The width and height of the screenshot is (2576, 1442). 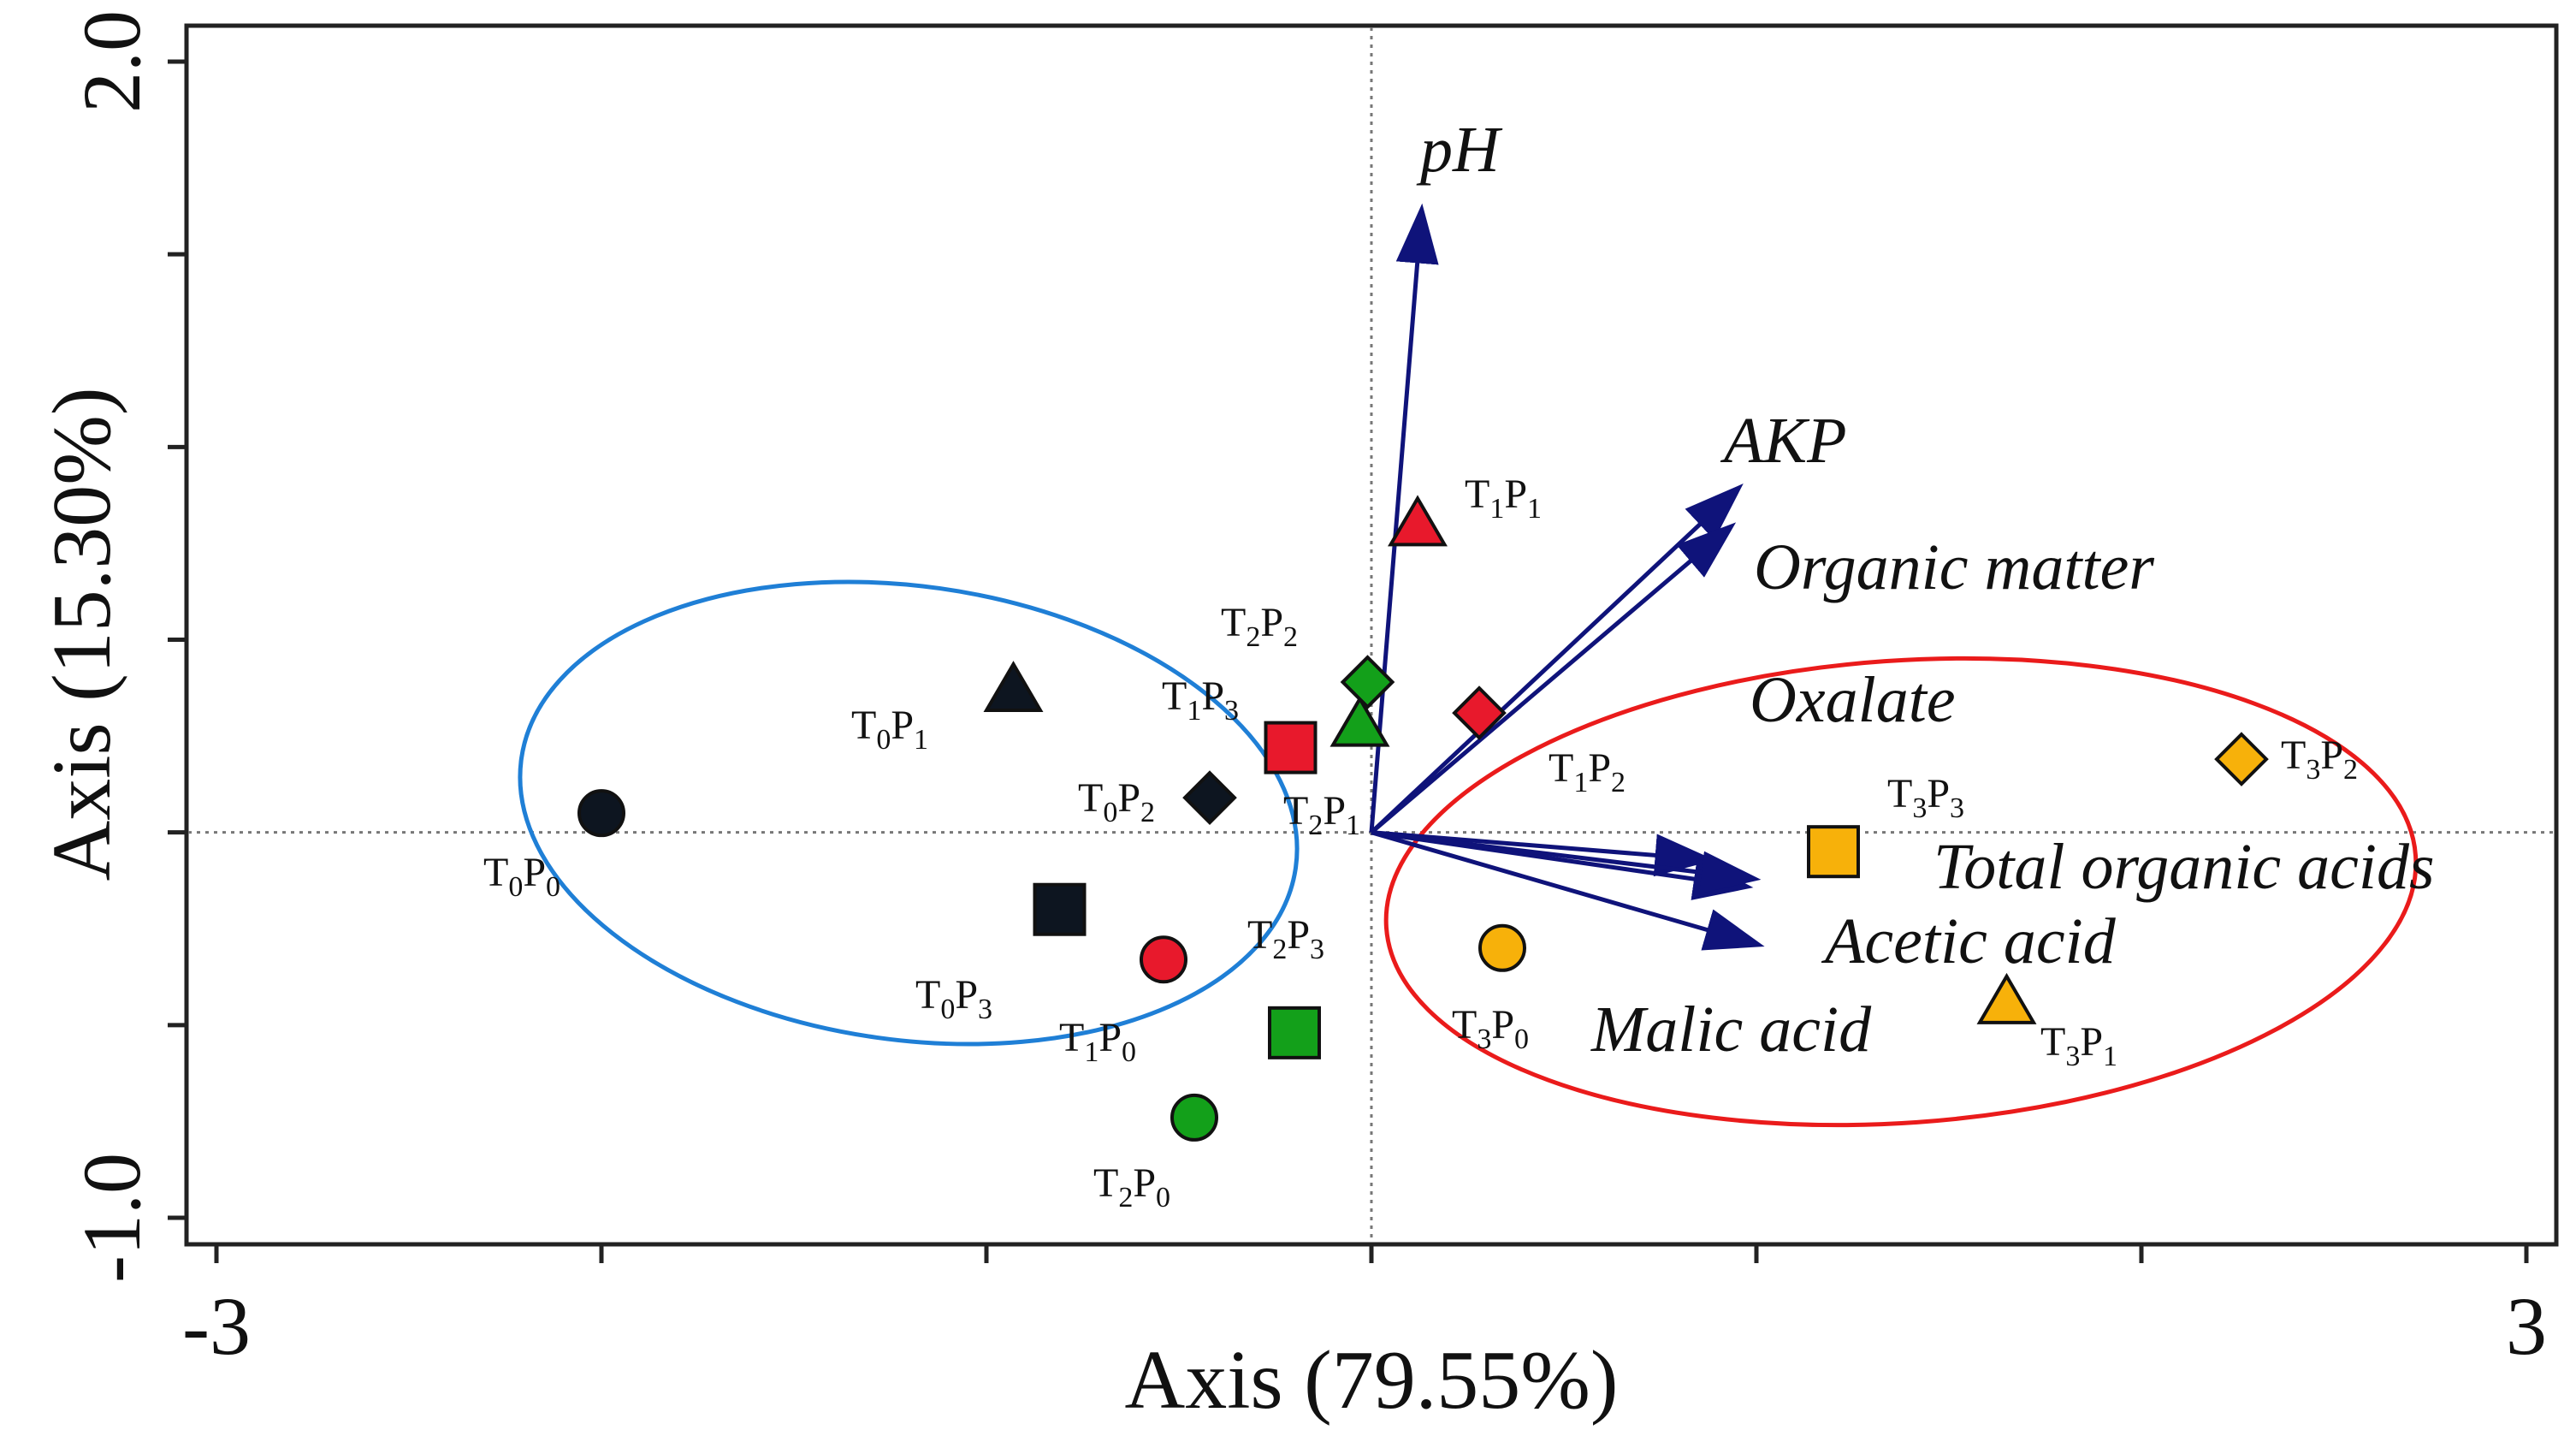 What do you see at coordinates (1833, 852) in the screenshot?
I see `sample-marker-t3p3` at bounding box center [1833, 852].